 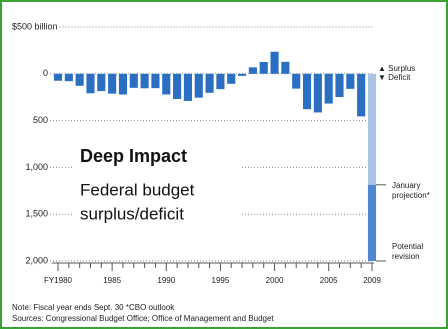 What do you see at coordinates (112, 280) in the screenshot?
I see `x-tick-label: 1985` at bounding box center [112, 280].